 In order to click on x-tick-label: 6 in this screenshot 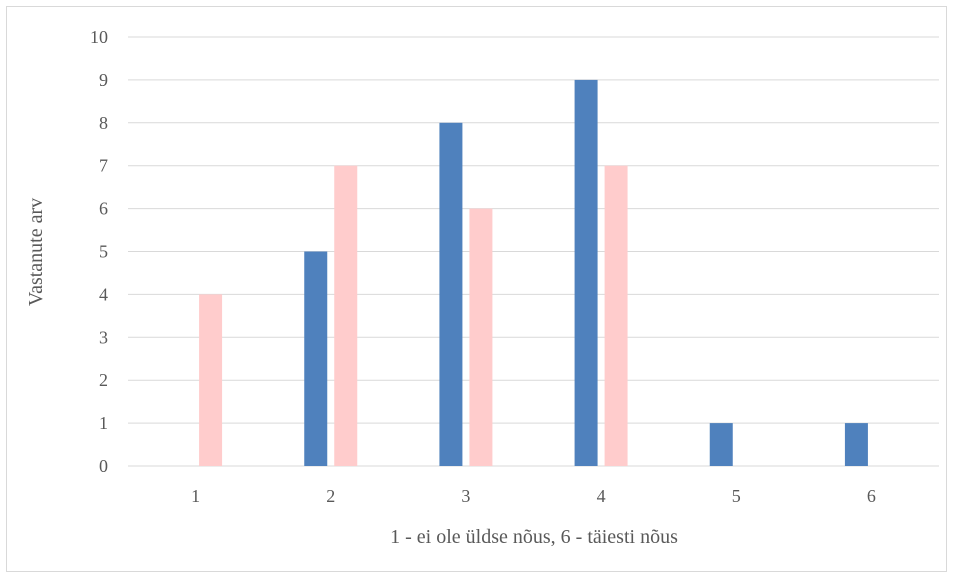, I will do `click(871, 496)`.